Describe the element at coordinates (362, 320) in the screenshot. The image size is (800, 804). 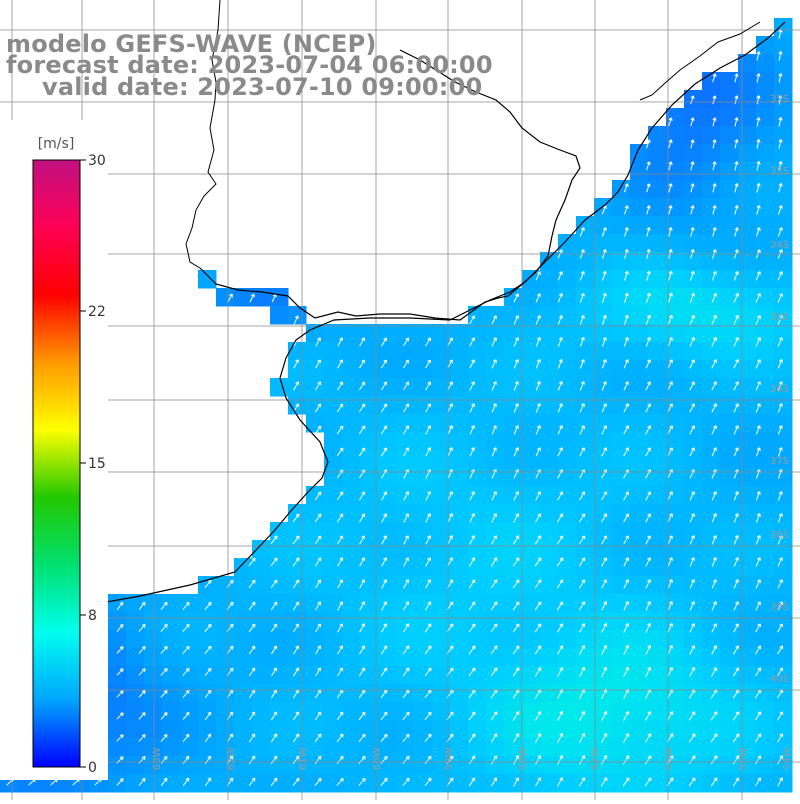
I see `wind-arrow` at that location.